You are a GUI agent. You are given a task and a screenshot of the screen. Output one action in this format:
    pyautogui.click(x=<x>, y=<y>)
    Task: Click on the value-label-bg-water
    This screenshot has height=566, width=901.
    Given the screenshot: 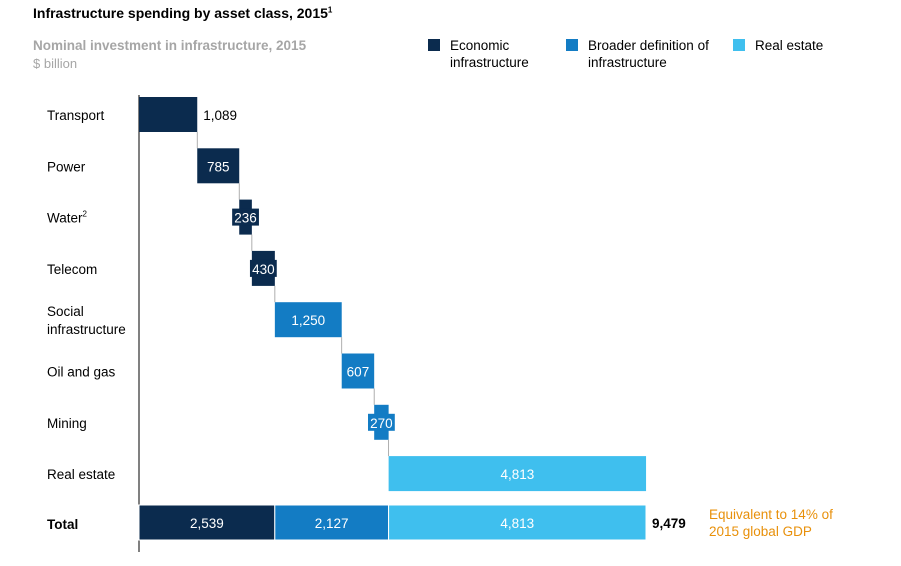 What is the action you would take?
    pyautogui.click(x=245, y=217)
    